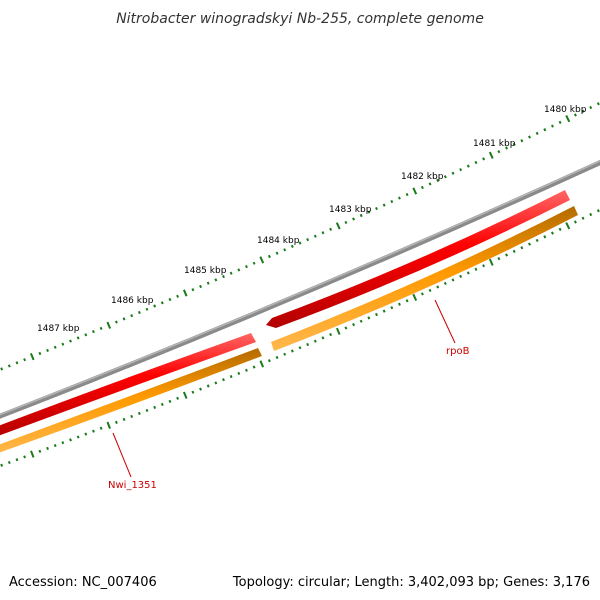 The image size is (600, 600). Describe the element at coordinates (58, 329) in the screenshot. I see `scale-label-1487: 1487 kbp` at that location.